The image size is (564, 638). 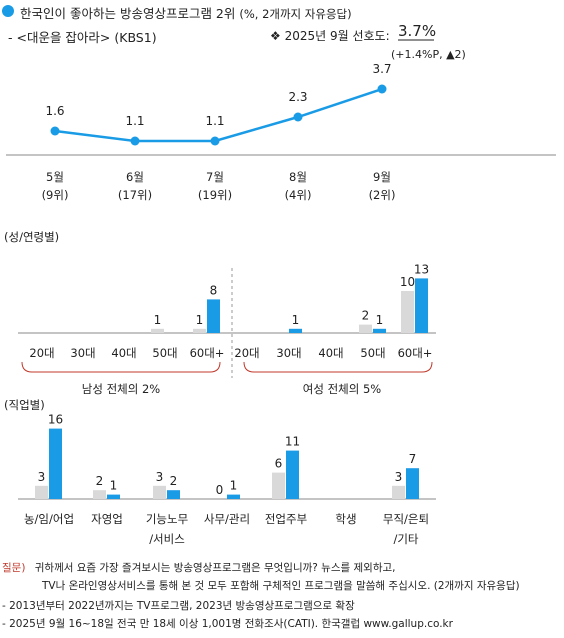 I want to click on gray-bar-label: 0, so click(x=220, y=490).